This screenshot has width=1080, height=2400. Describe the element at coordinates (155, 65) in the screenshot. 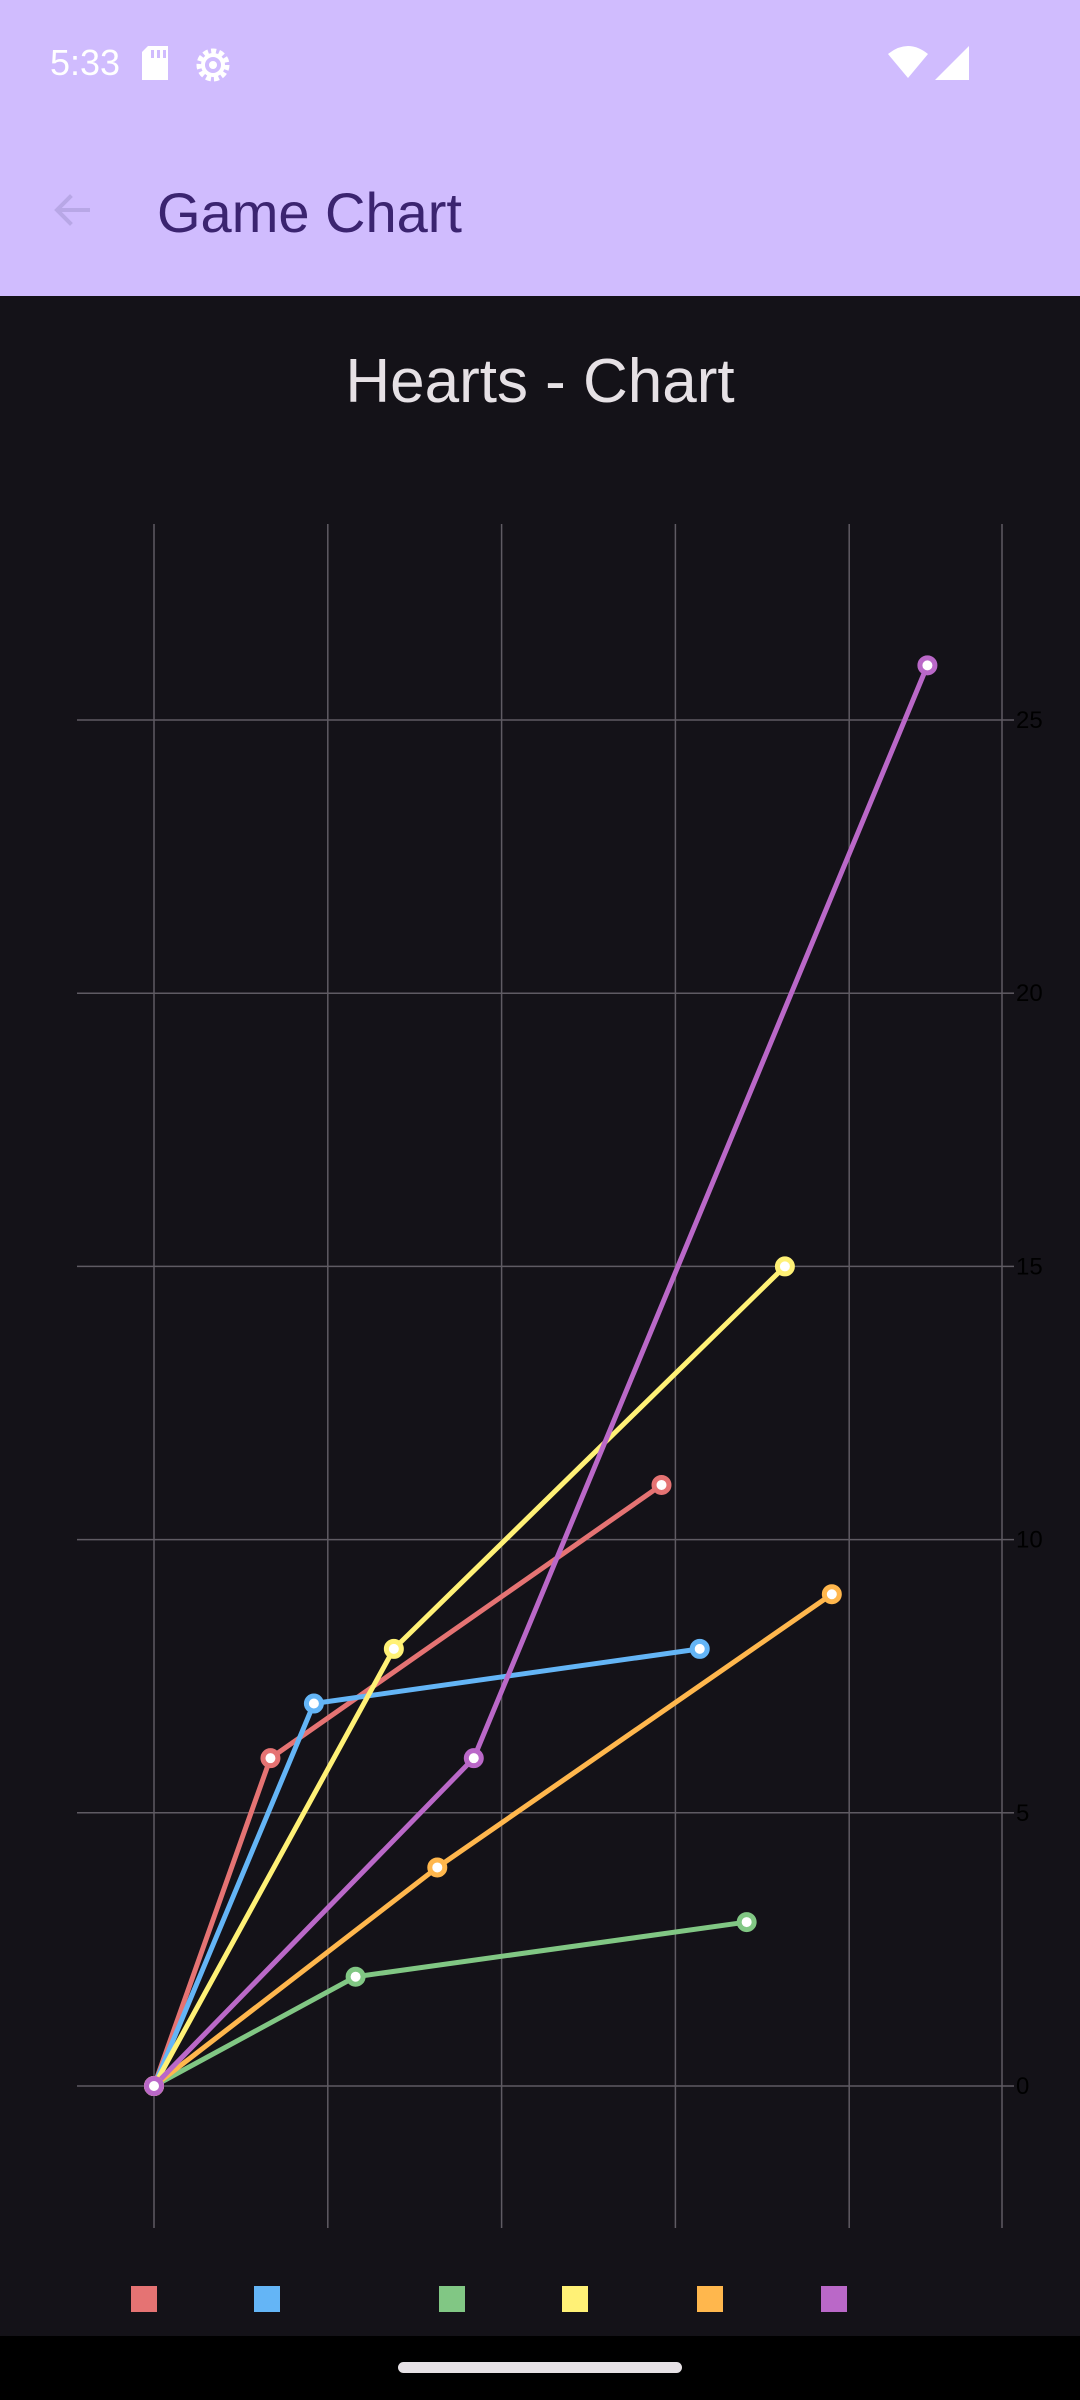

I see `sd-card-icon` at that location.